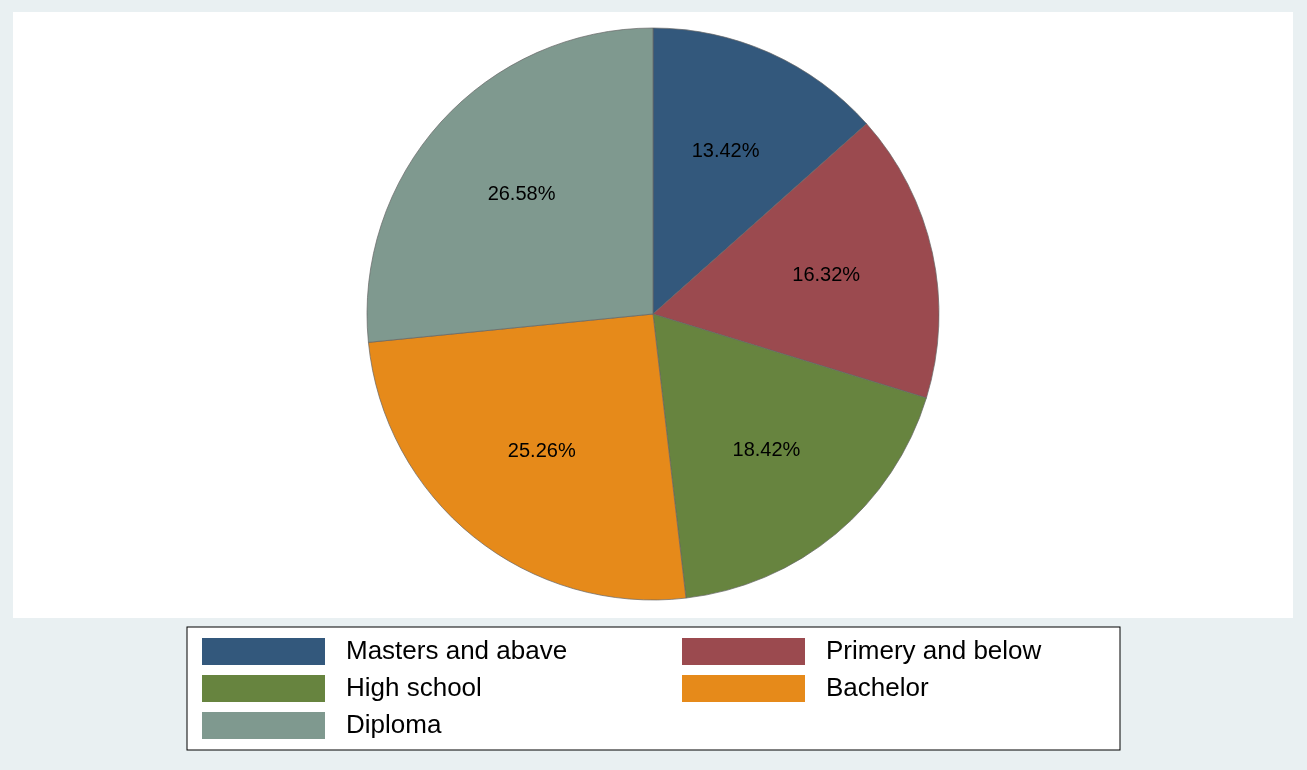 This screenshot has width=1307, height=770. What do you see at coordinates (725, 150) in the screenshot?
I see `data-label: 13.42%` at bounding box center [725, 150].